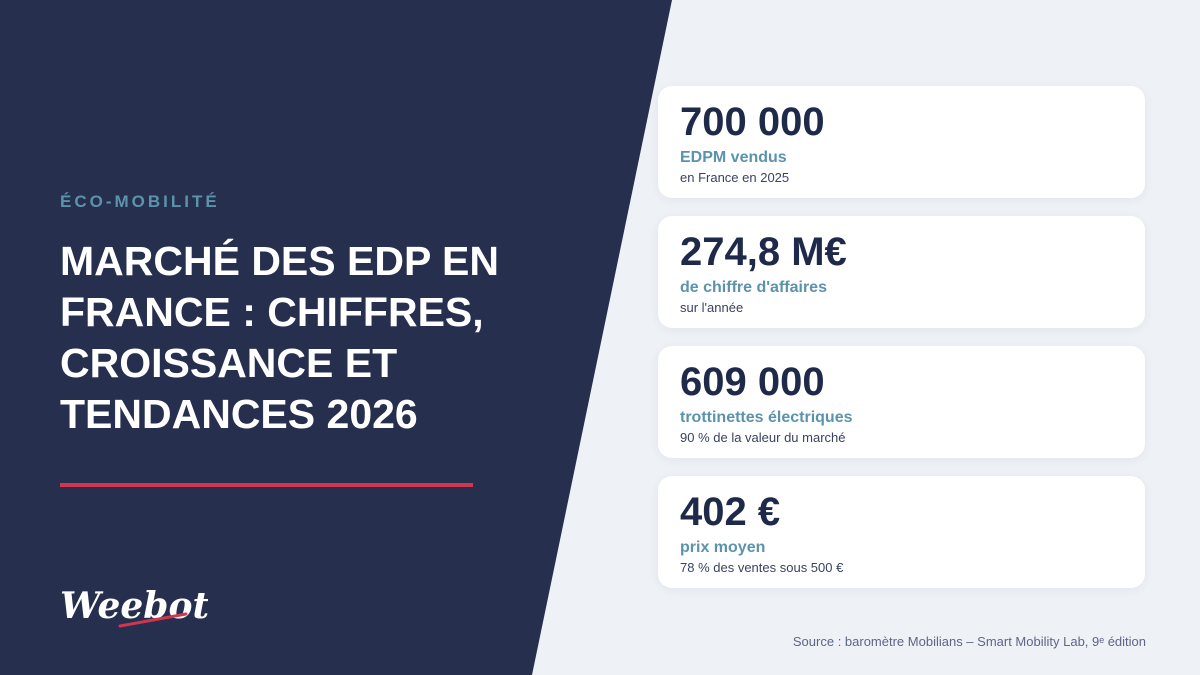 The height and width of the screenshot is (675, 1200). What do you see at coordinates (763, 437) in the screenshot?
I see `stat-subtext: 90 % de la valeur du marché` at bounding box center [763, 437].